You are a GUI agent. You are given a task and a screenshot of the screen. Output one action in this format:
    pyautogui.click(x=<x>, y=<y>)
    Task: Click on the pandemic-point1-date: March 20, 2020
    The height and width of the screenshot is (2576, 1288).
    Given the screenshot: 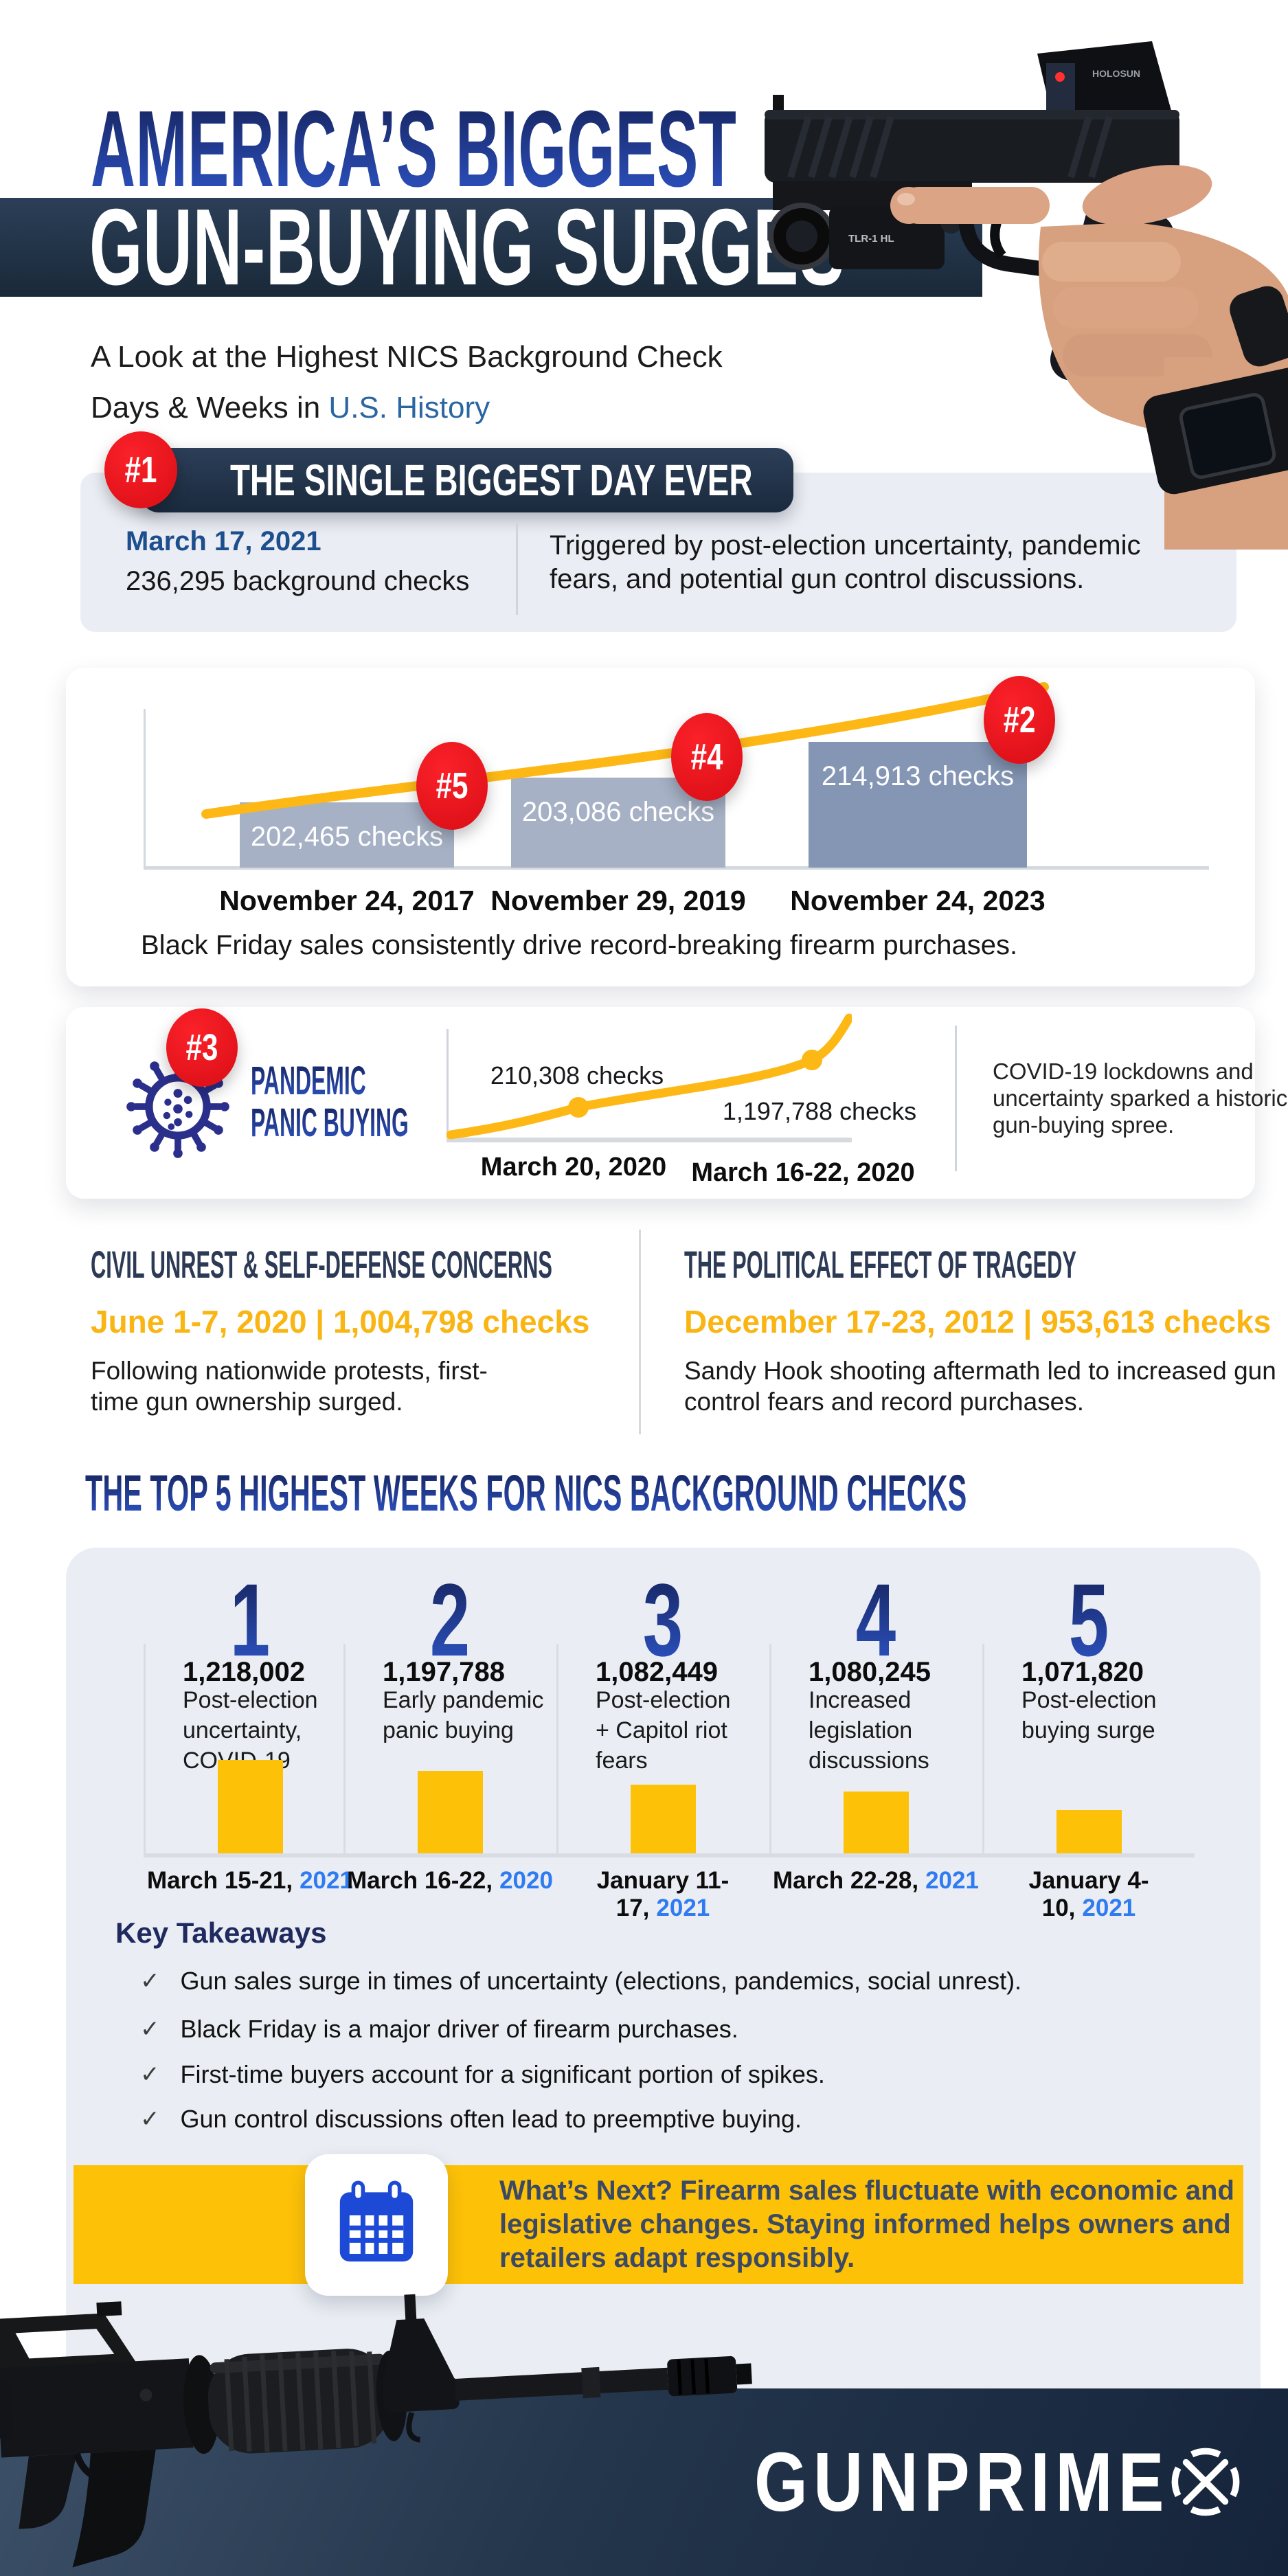 What is the action you would take?
    pyautogui.click(x=573, y=1167)
    